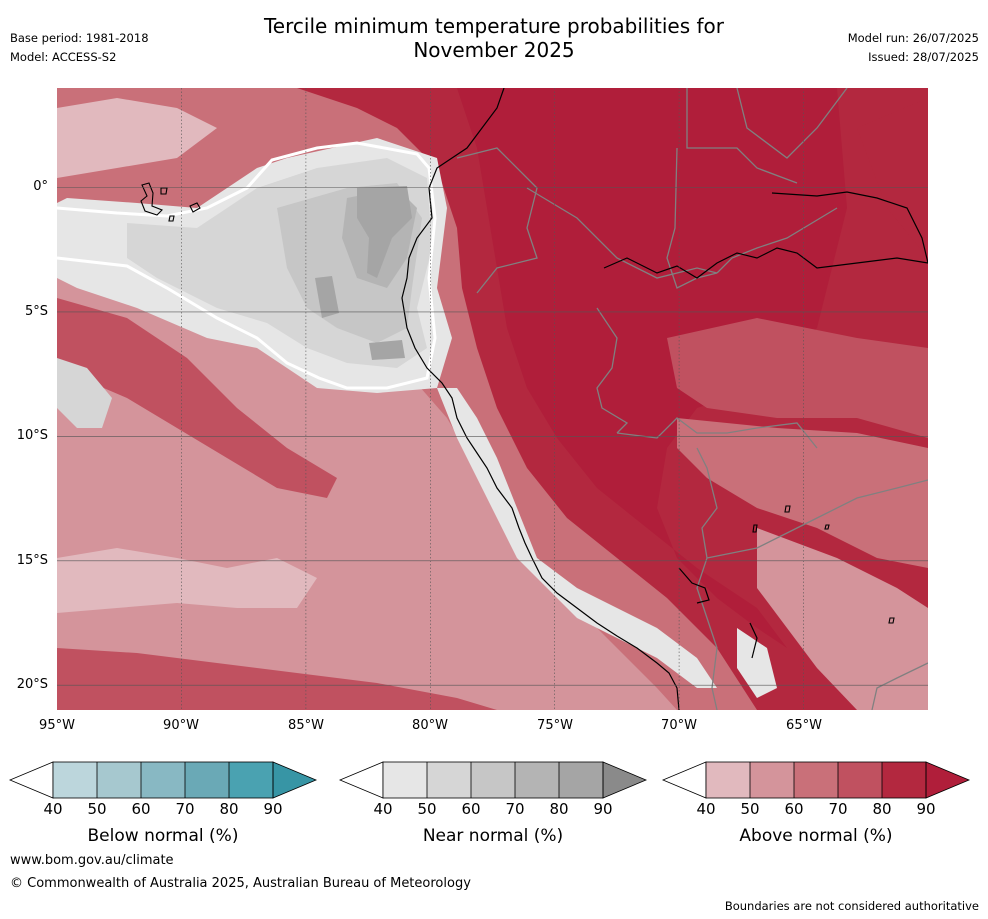 This screenshot has width=988, height=919. What do you see at coordinates (555, 725) in the screenshot?
I see `lon-label-75w: 75°W` at bounding box center [555, 725].